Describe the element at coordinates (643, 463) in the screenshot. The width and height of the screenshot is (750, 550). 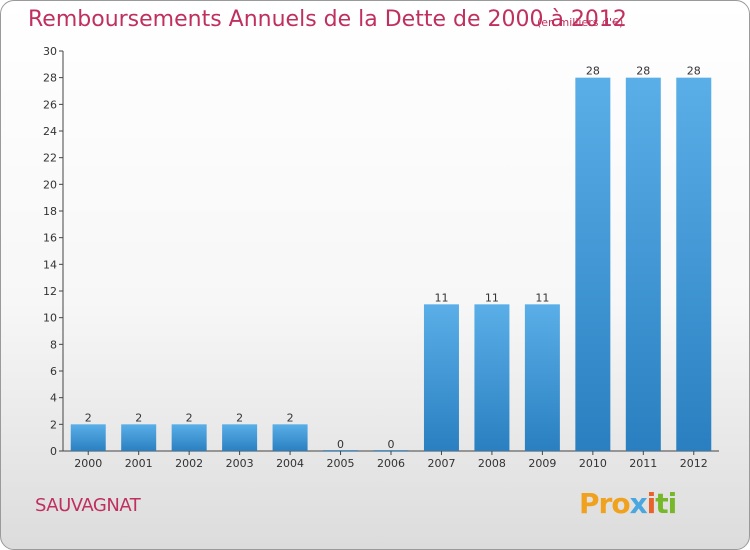
I see `x-tick-label-2011: 2011` at that location.